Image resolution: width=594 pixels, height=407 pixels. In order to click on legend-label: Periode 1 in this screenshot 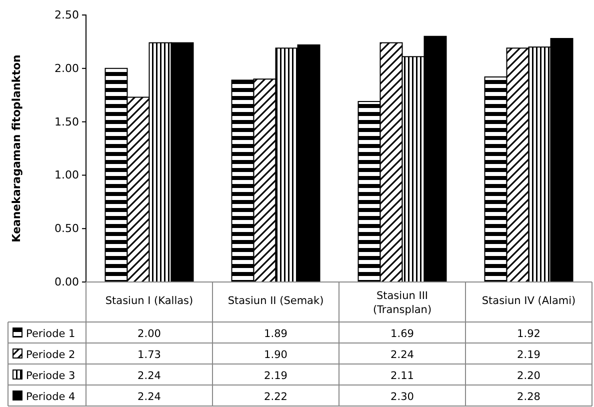, I will do `click(51, 334)`.